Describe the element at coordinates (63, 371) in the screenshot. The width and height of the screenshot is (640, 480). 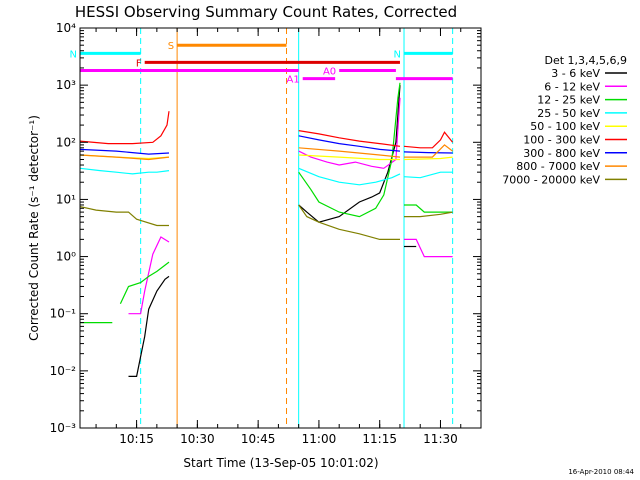
I see `y-tick-label-1: 10⁻²` at that location.